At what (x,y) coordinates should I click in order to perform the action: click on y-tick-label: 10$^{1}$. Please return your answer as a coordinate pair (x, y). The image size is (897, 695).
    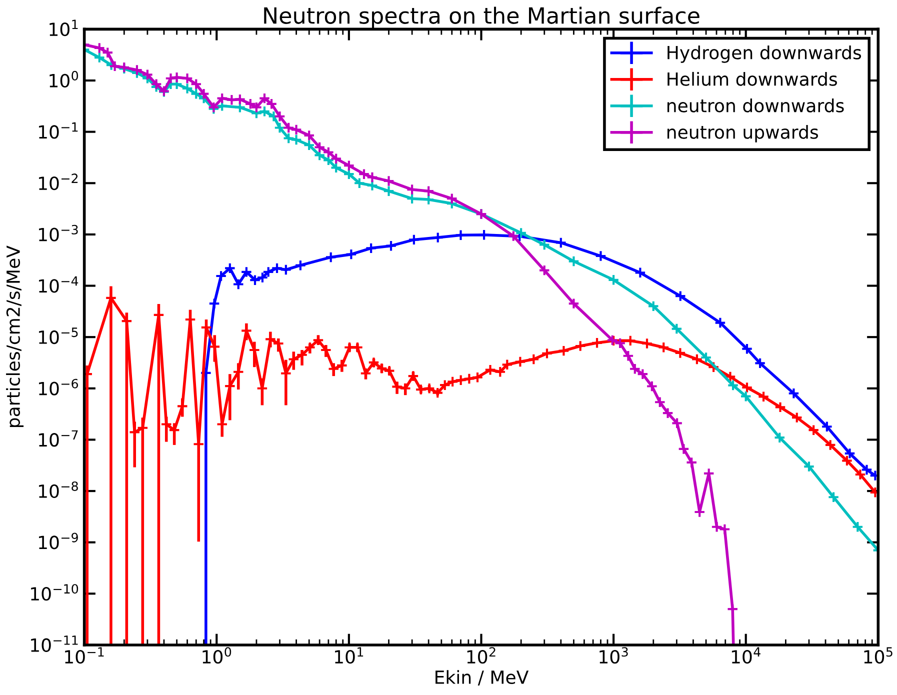
    Looking at the image, I should click on (64, 28).